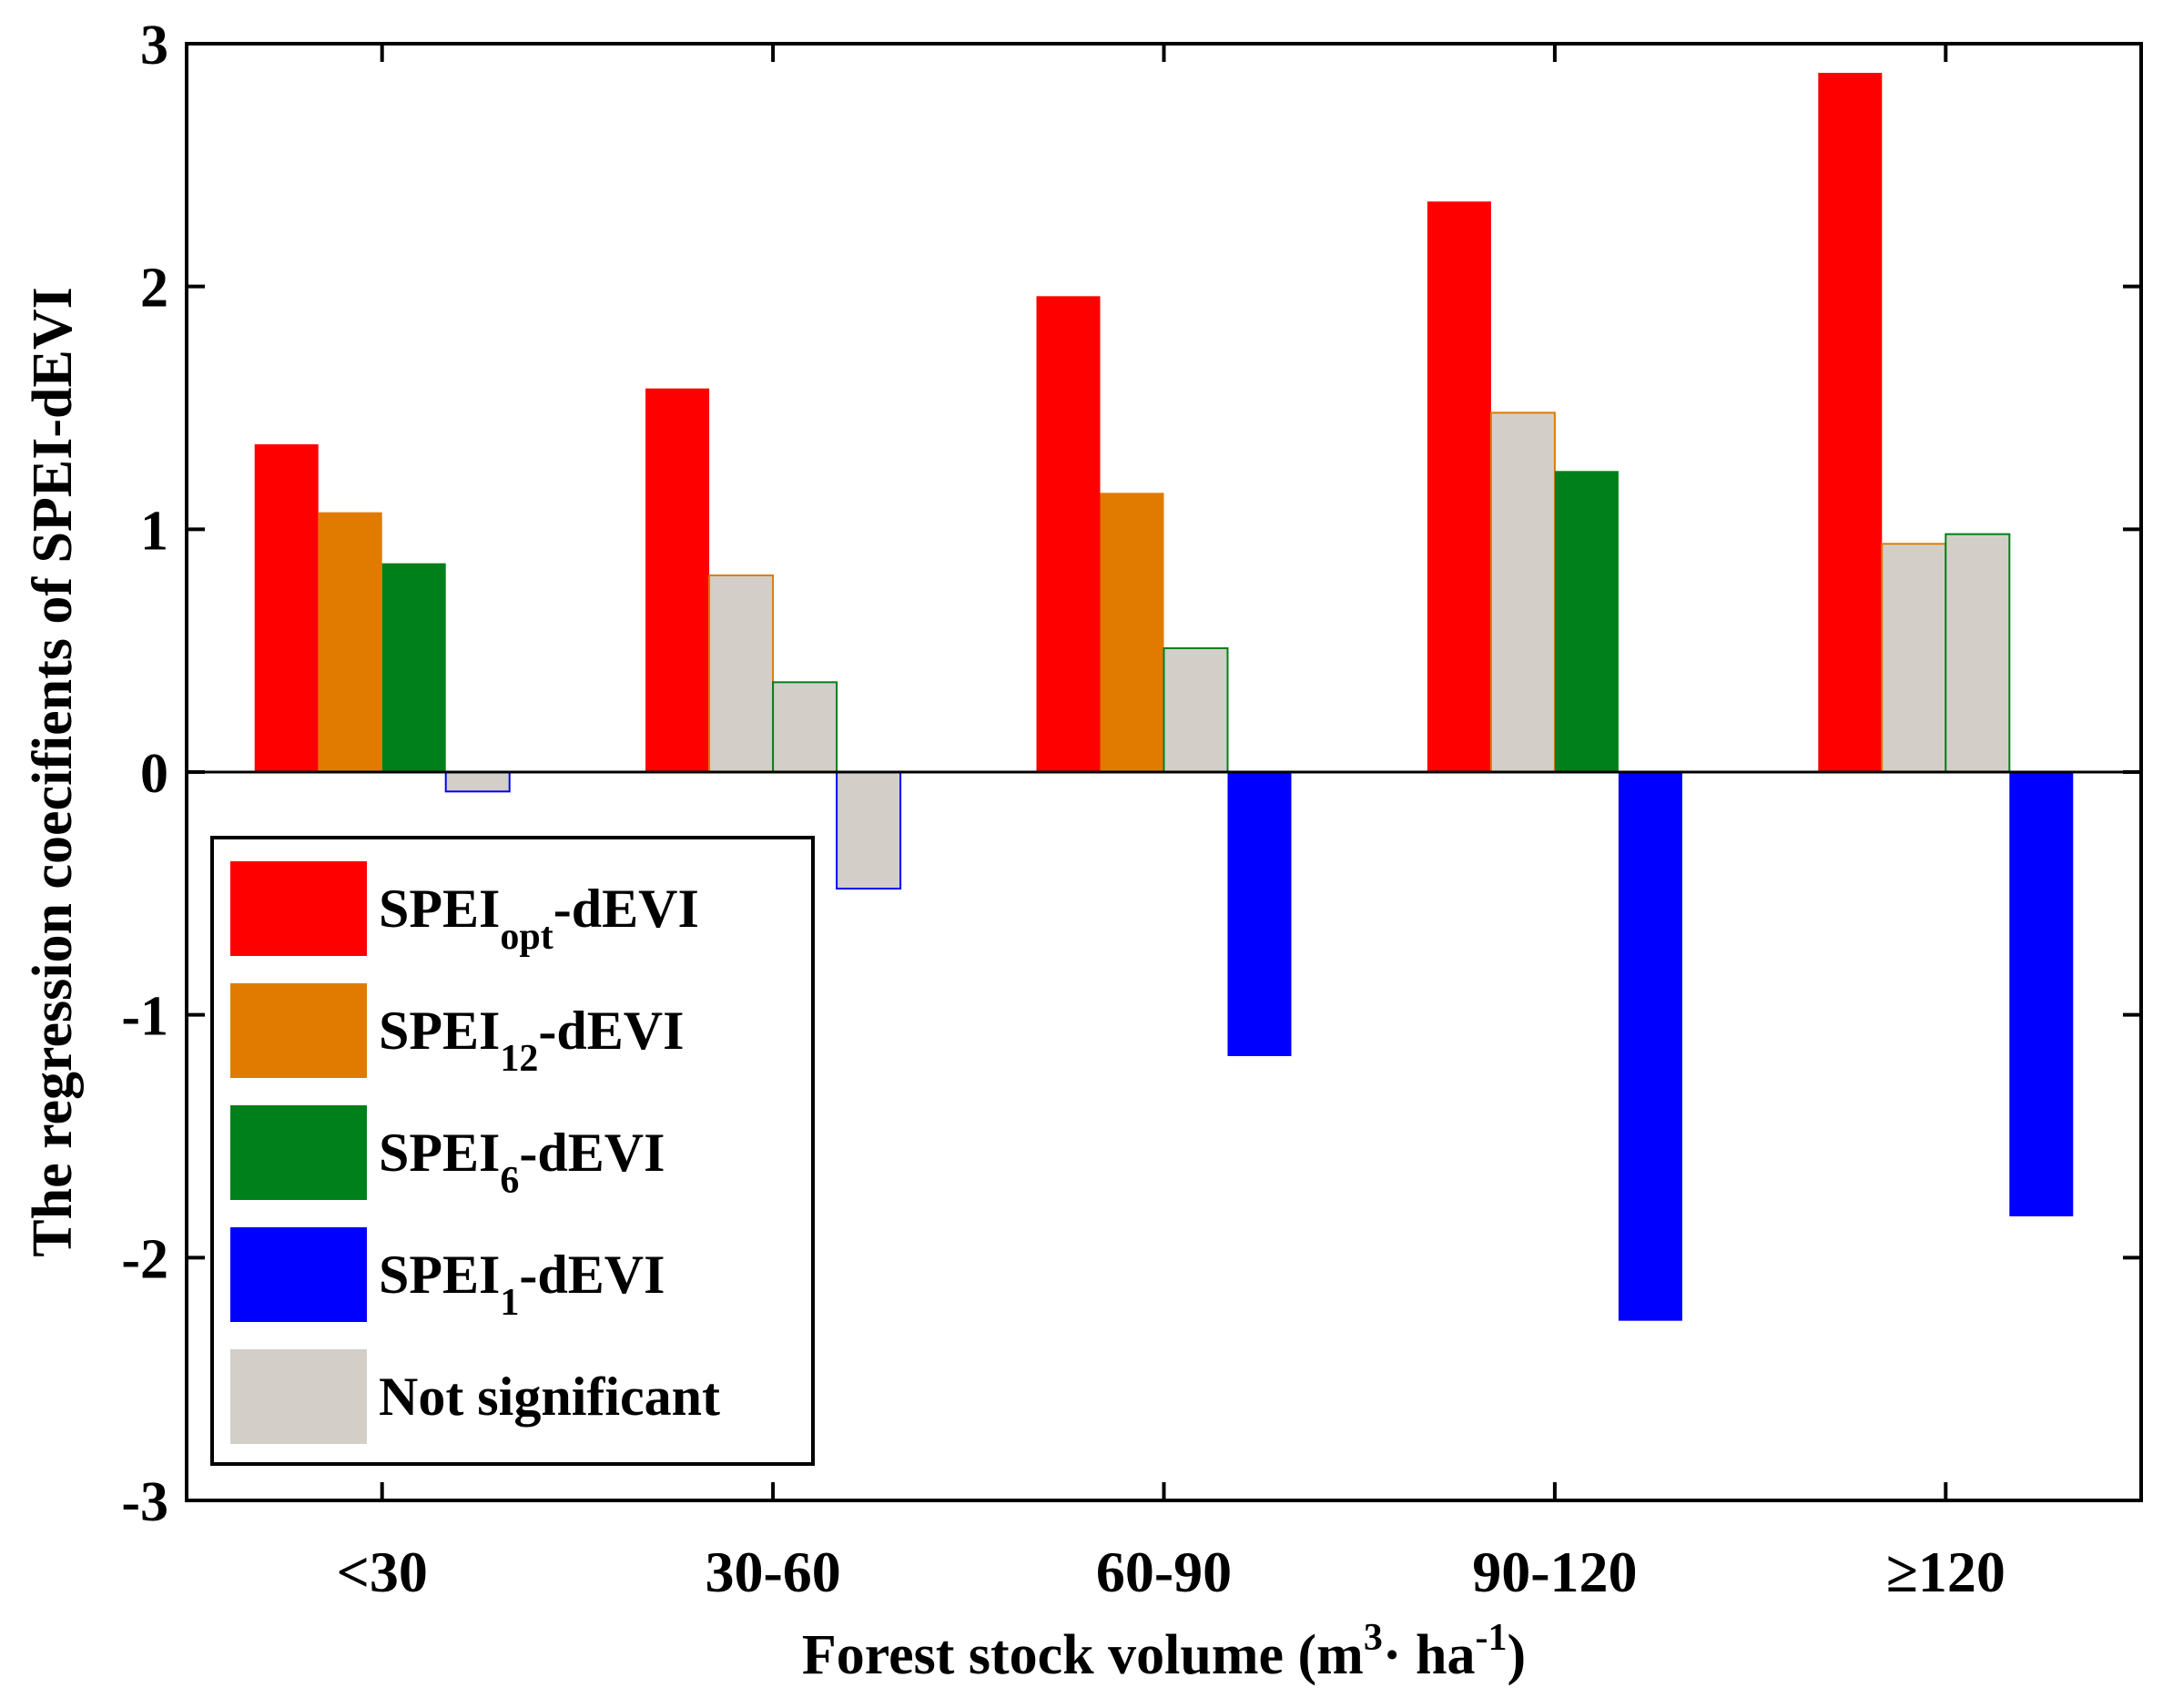  I want to click on bar-SPEI1-dEVI-≥120, so click(2041, 994).